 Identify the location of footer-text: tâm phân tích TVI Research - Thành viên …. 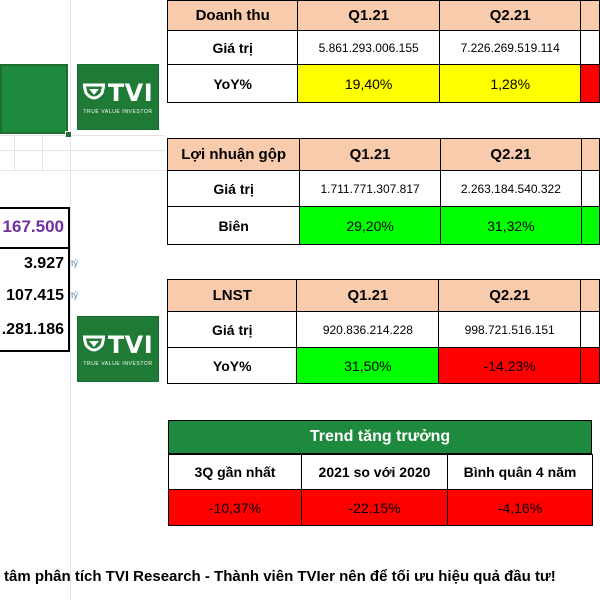
(280, 576).